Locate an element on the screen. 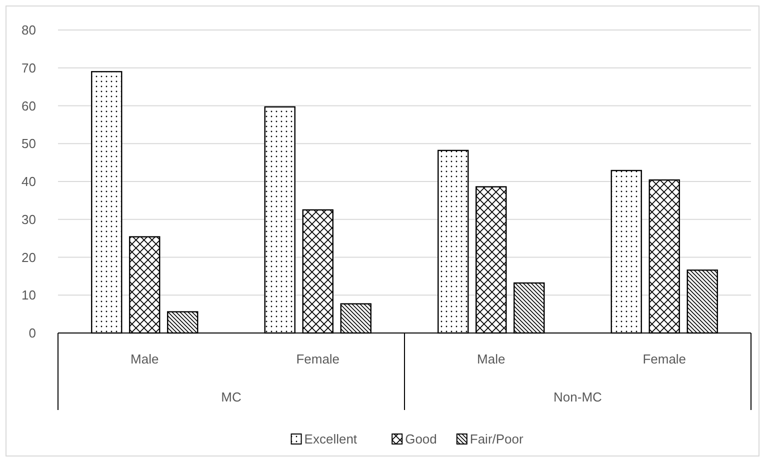  text: MC is located at coordinates (231, 397).